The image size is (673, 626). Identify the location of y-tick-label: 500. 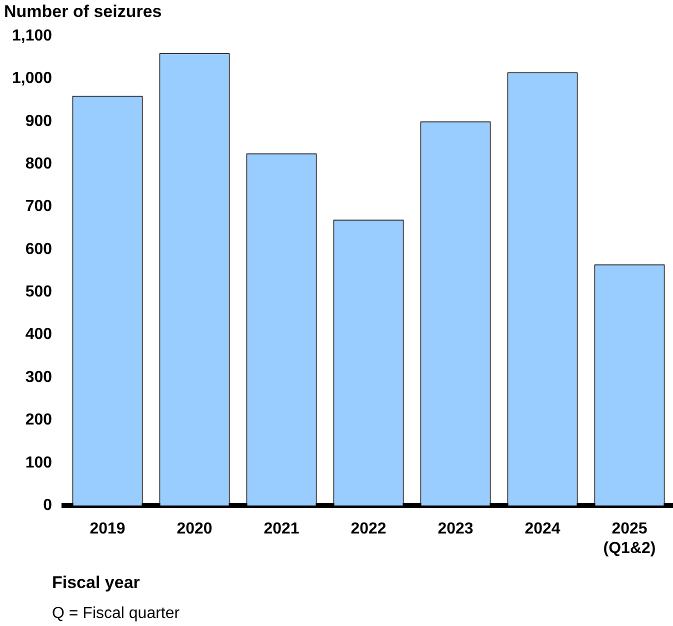
(38, 292).